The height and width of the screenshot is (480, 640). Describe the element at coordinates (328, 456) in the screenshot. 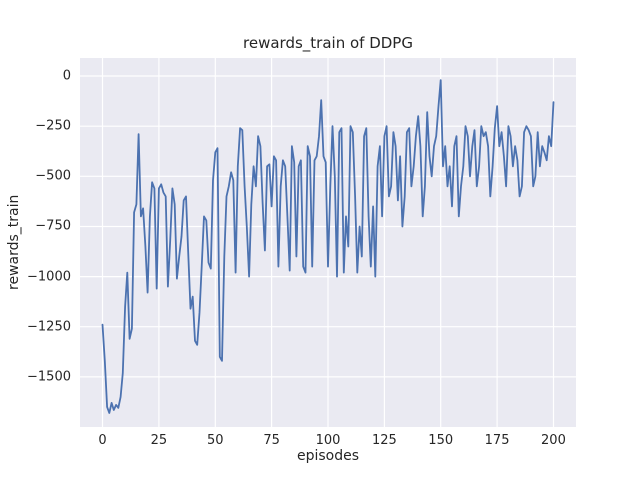

I see `x-axis-label: episodes` at that location.